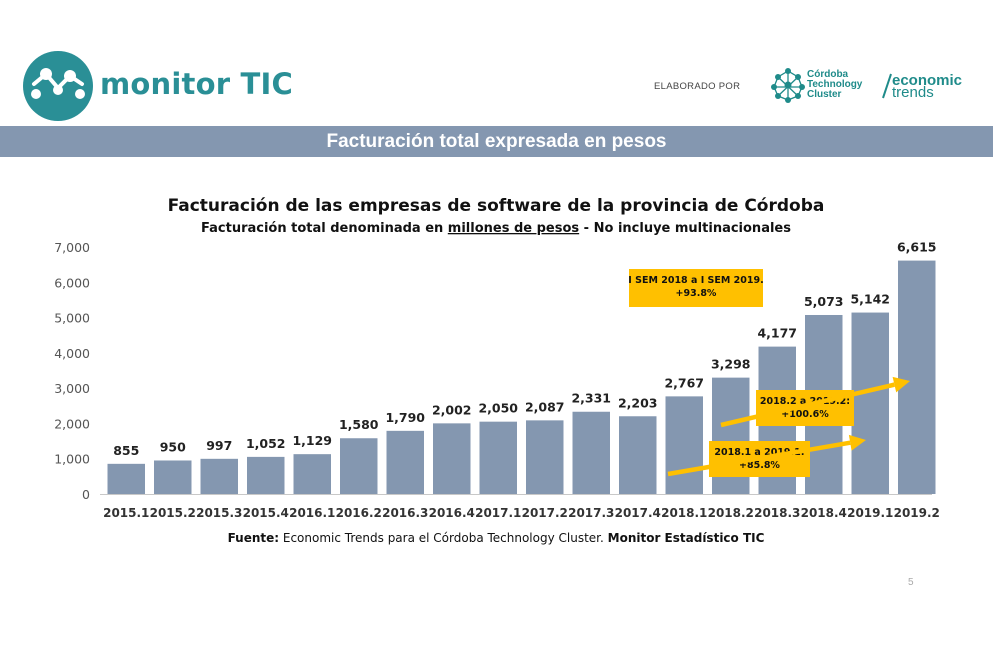 Image resolution: width=993 pixels, height=660 pixels. I want to click on economic-trends-slash-icon, so click(887, 86).